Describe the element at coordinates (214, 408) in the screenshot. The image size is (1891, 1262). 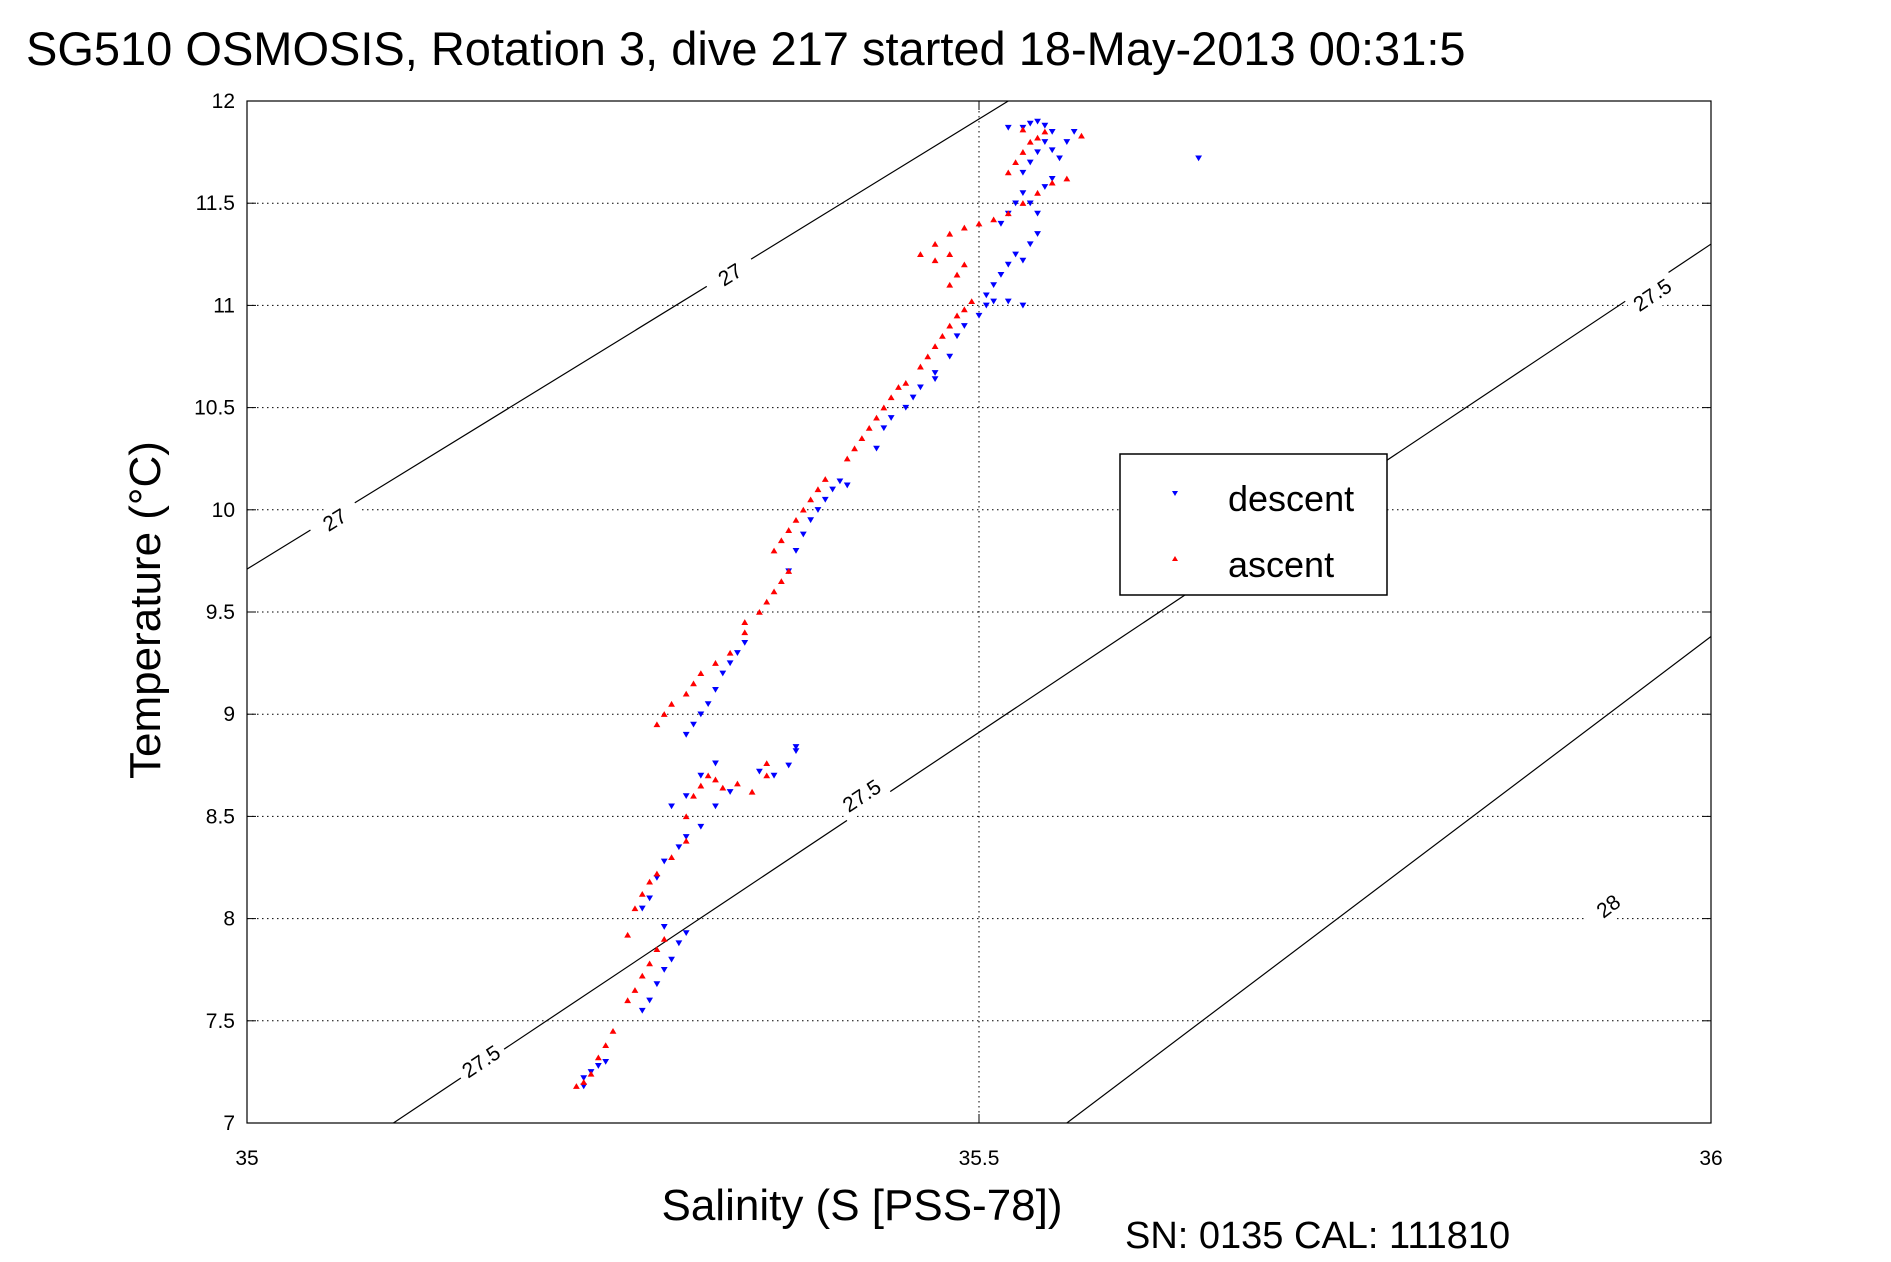
I see `y-tick-label: 10.5` at that location.